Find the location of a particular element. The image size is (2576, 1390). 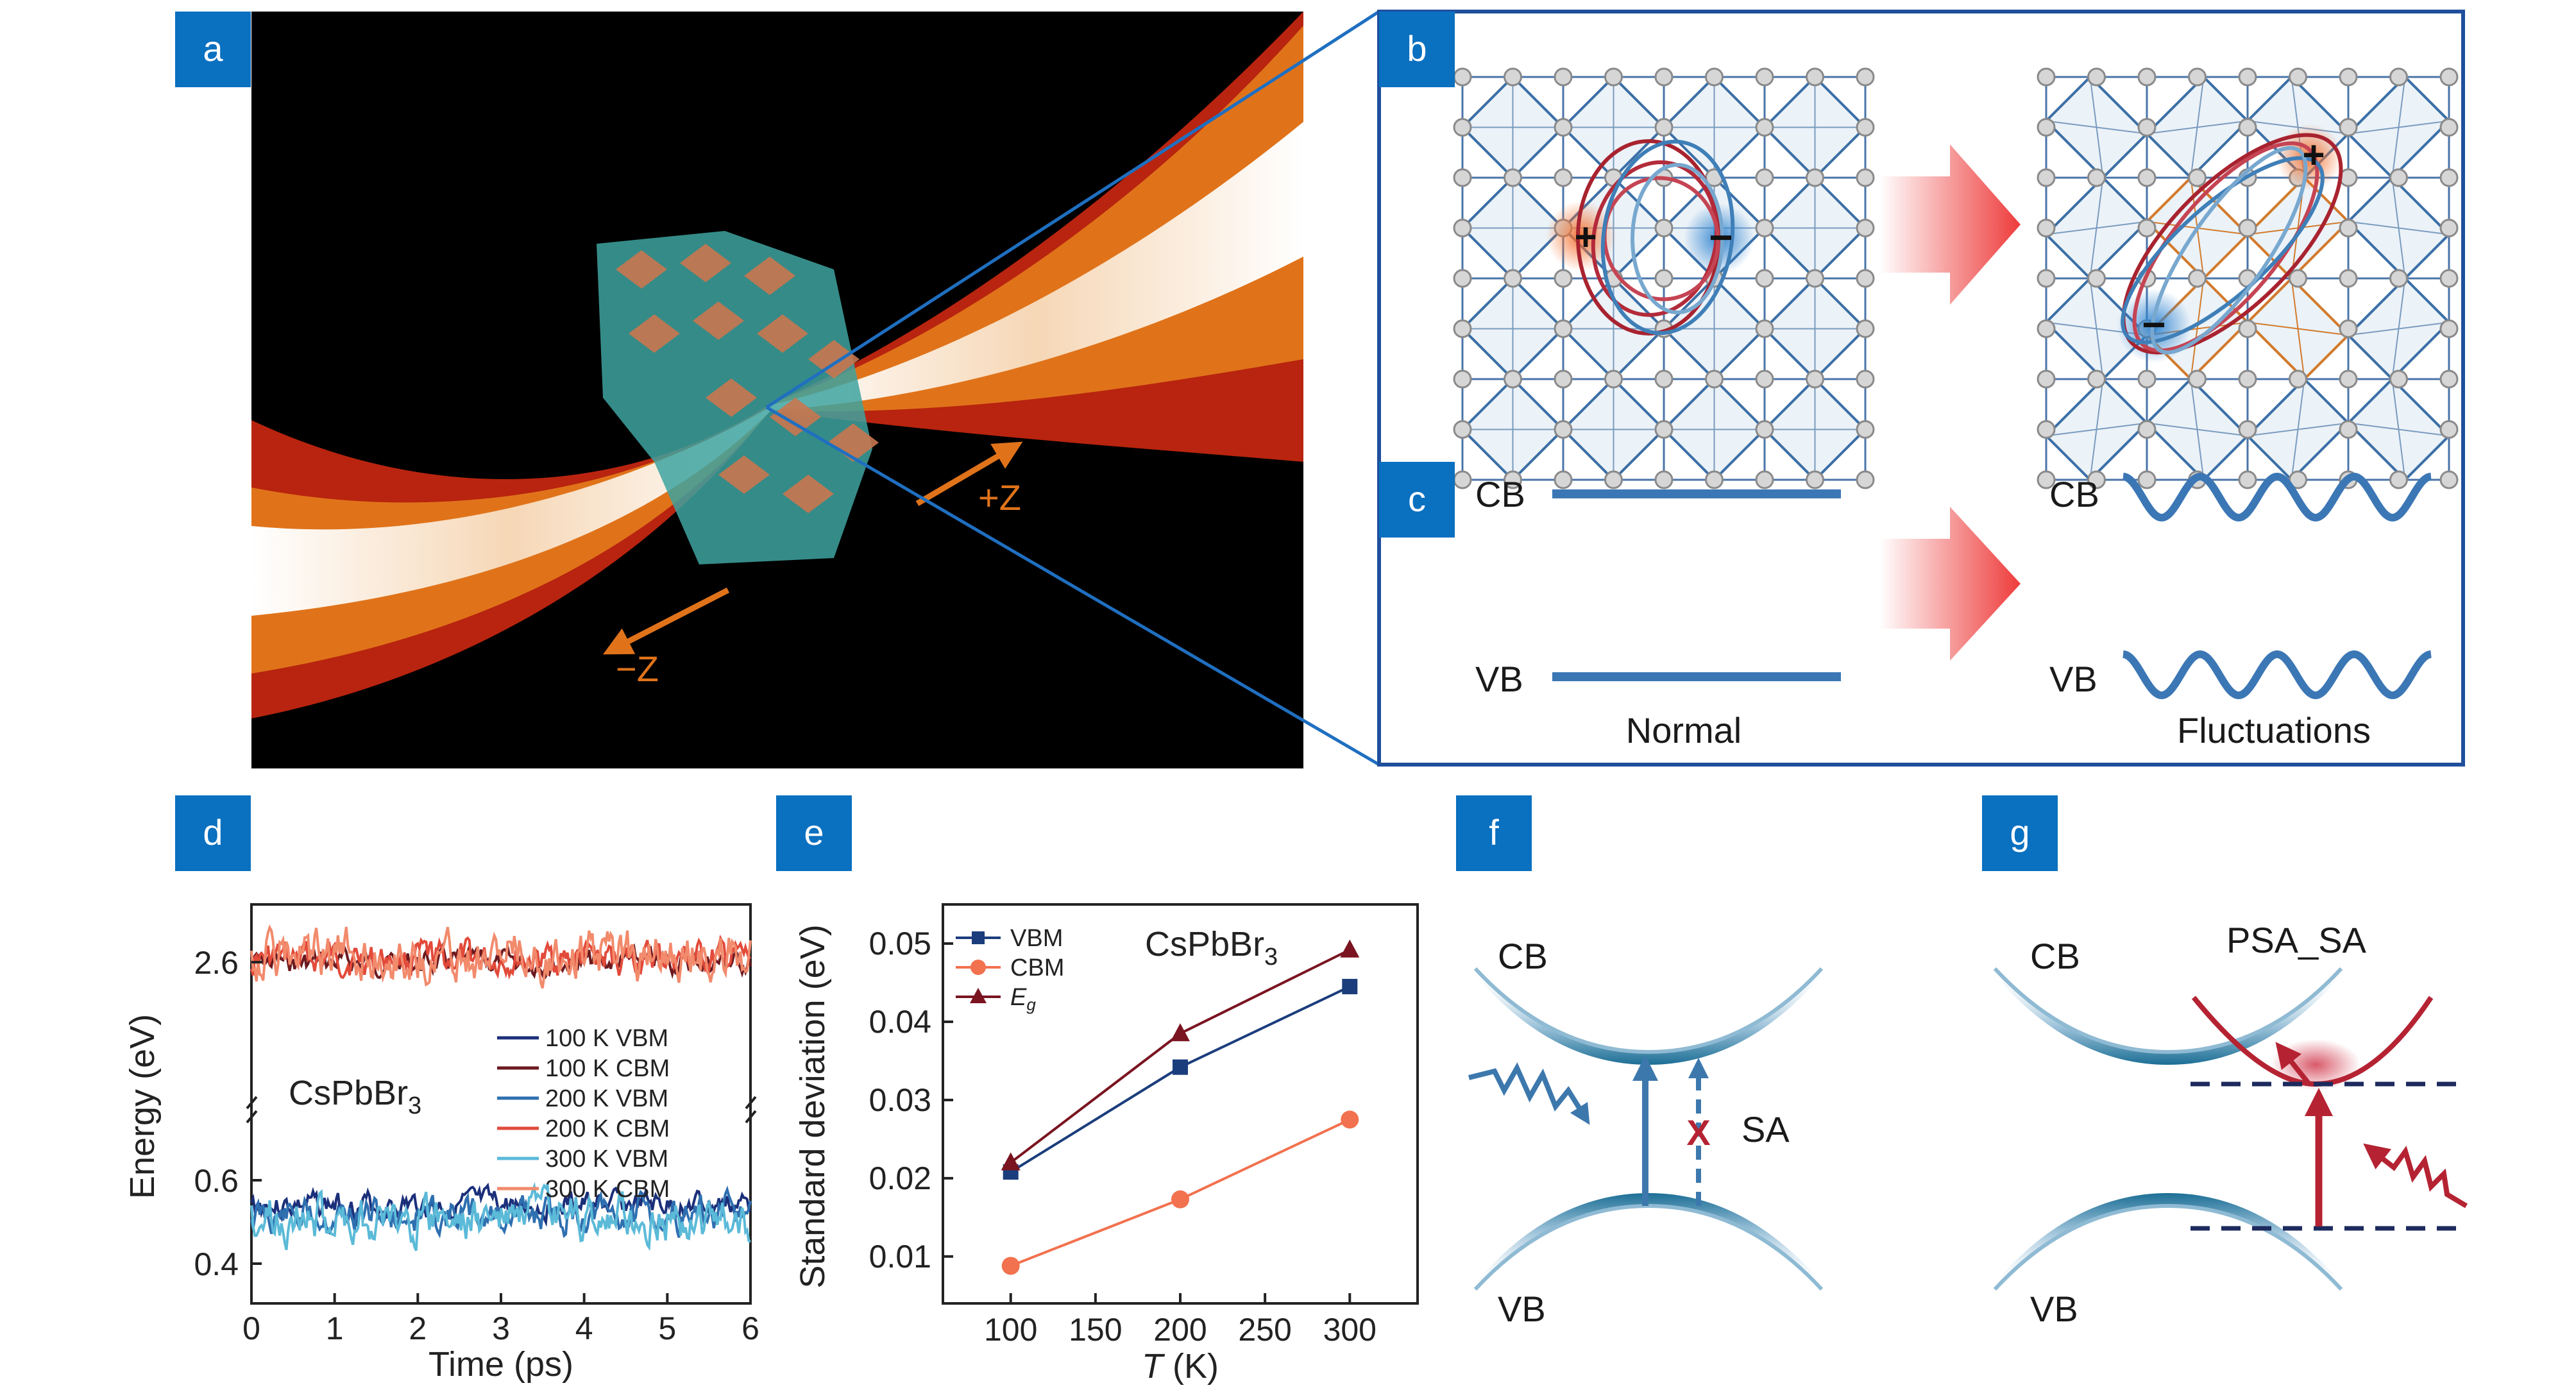

d-lower-tick-2: 0.4 is located at coordinates (216, 1264).